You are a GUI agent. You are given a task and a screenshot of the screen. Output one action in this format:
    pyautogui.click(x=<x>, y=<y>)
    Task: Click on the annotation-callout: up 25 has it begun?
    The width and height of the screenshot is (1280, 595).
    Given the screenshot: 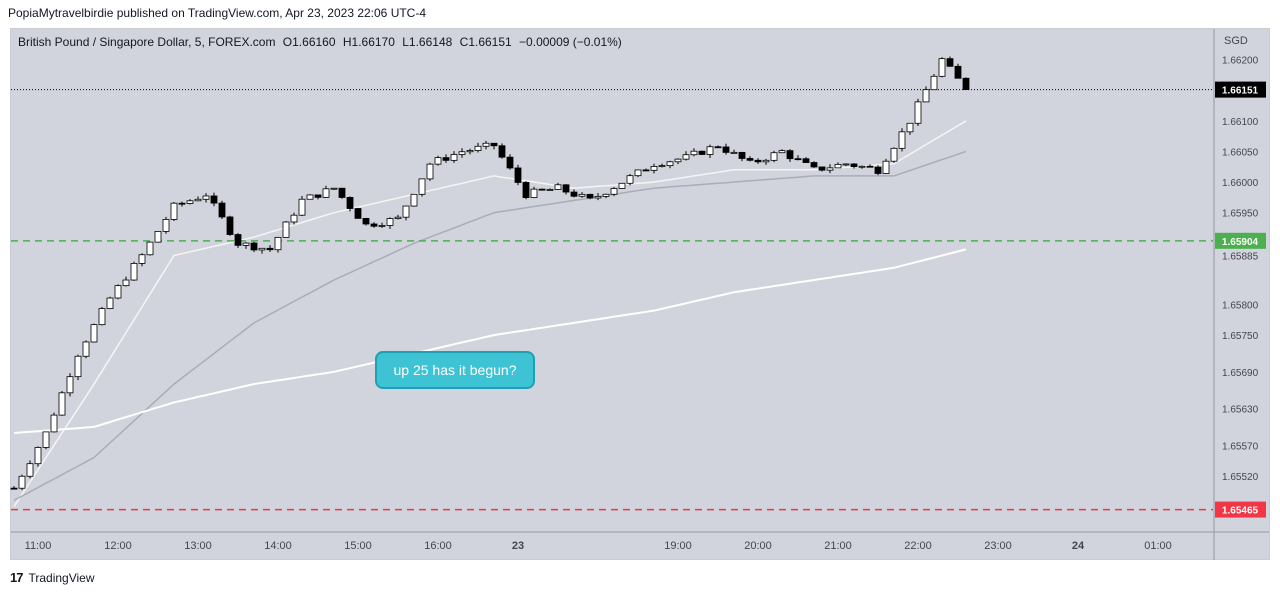 What is the action you would take?
    pyautogui.click(x=455, y=370)
    